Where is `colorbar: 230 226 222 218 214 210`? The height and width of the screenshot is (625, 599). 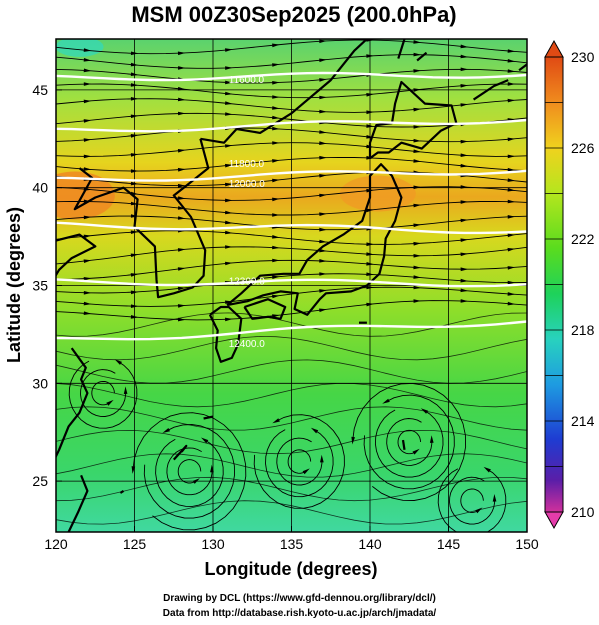
colorbar: 230 226 222 218 214 210 is located at coordinates (569, 284).